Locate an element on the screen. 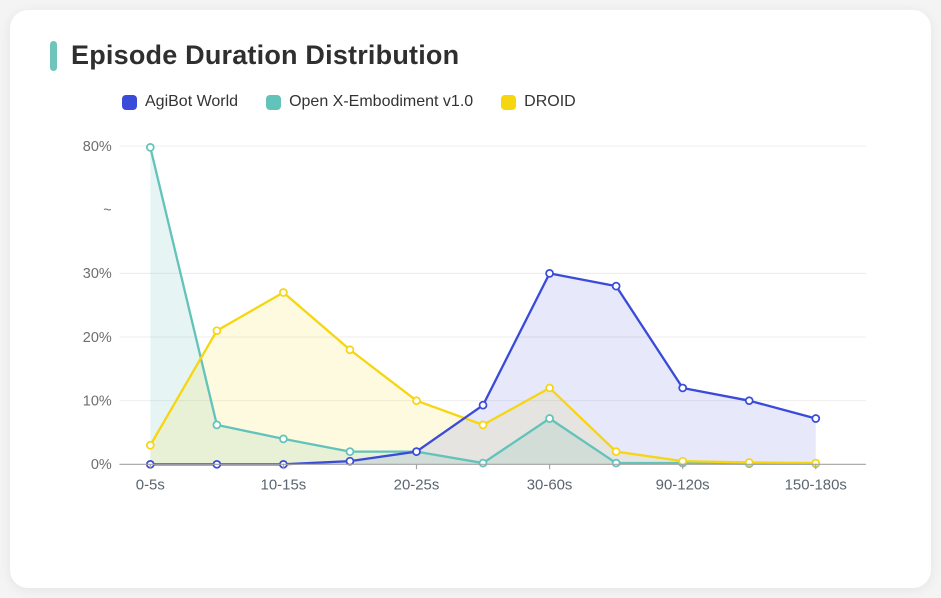 The height and width of the screenshot is (598, 941). legend-label-agibot-world: AgiBot World is located at coordinates (192, 101).